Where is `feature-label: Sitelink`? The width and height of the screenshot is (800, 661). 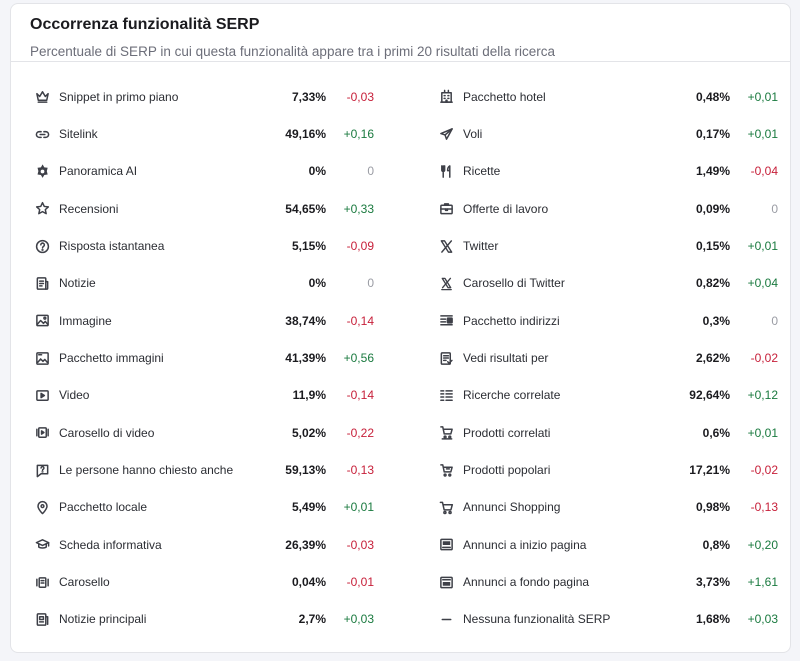 feature-label: Sitelink is located at coordinates (78, 134).